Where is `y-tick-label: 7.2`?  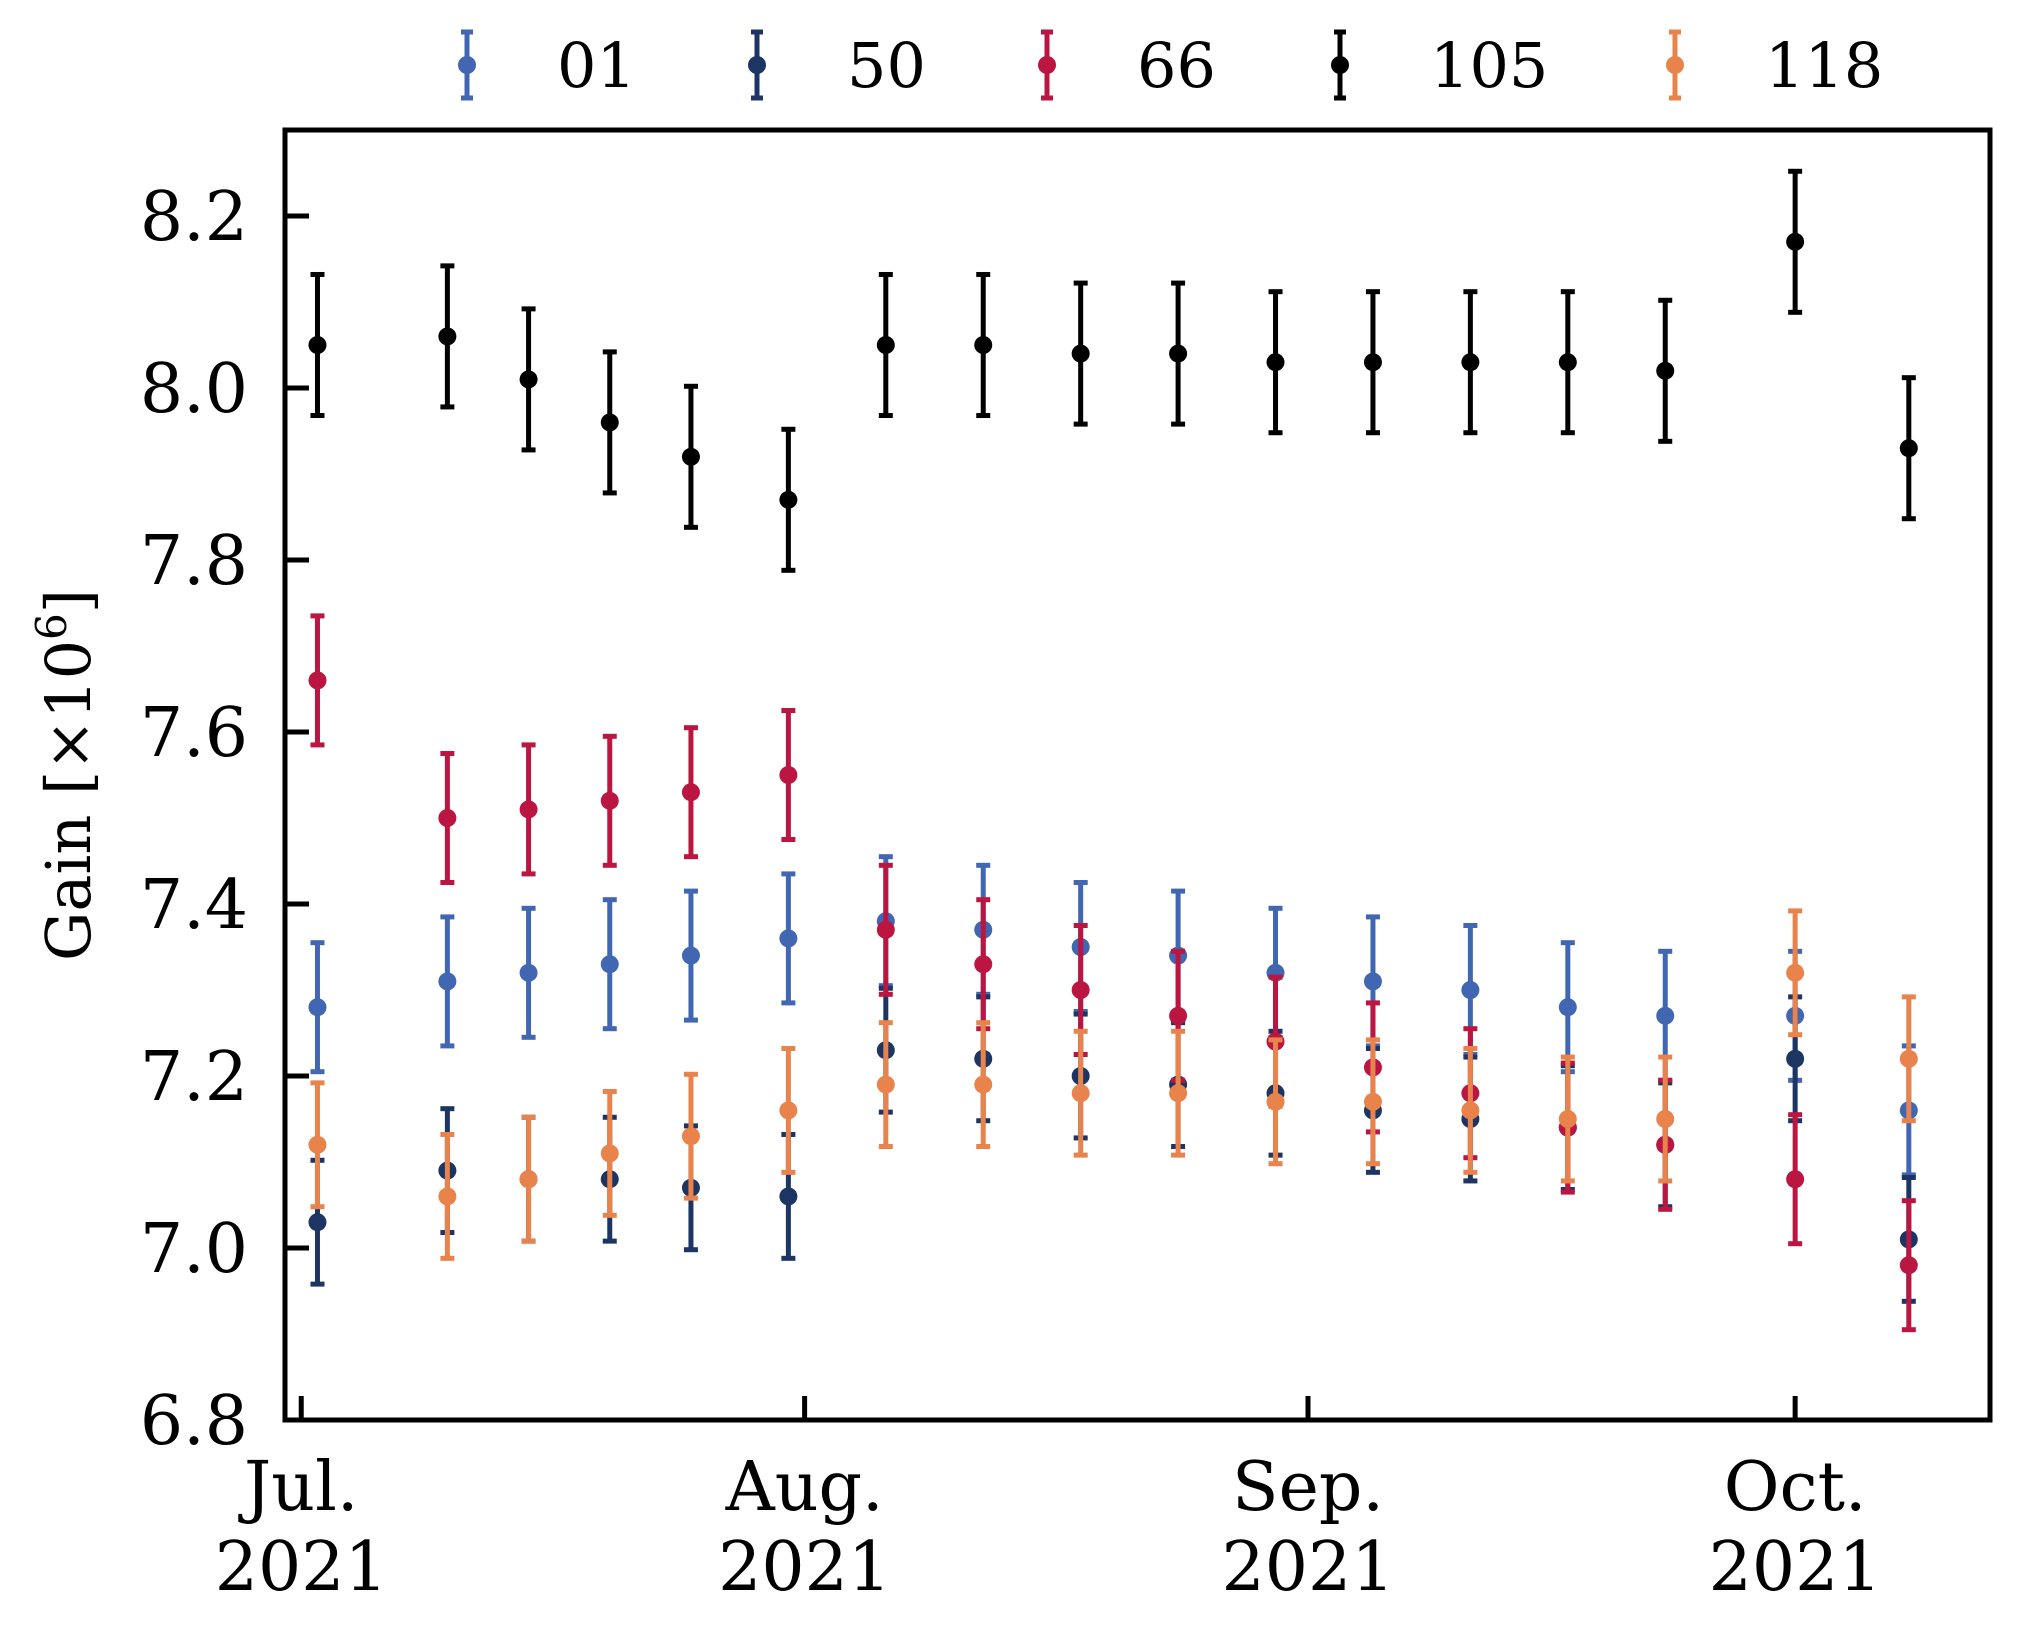
y-tick-label: 7.2 is located at coordinates (194, 1077).